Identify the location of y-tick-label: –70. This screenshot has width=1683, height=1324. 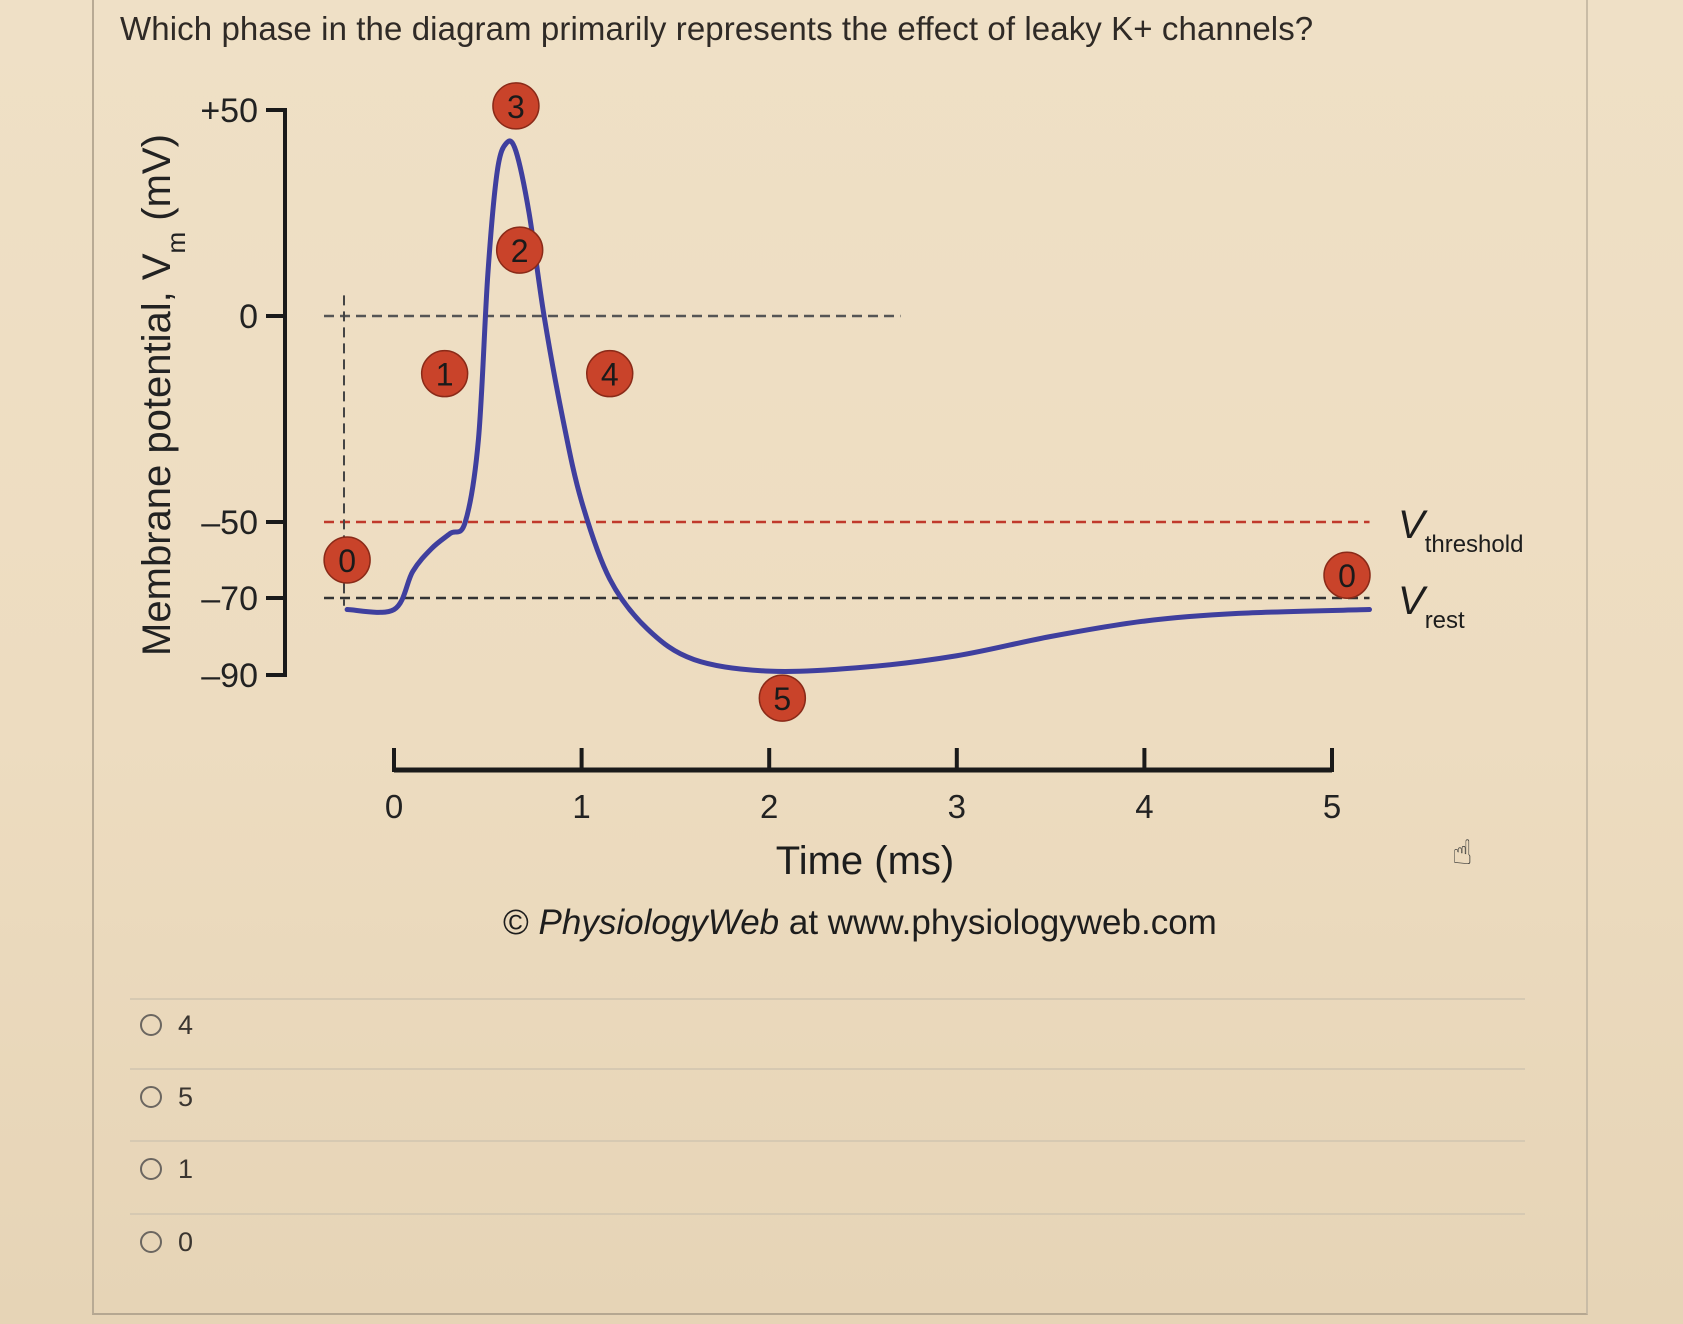
(229, 599).